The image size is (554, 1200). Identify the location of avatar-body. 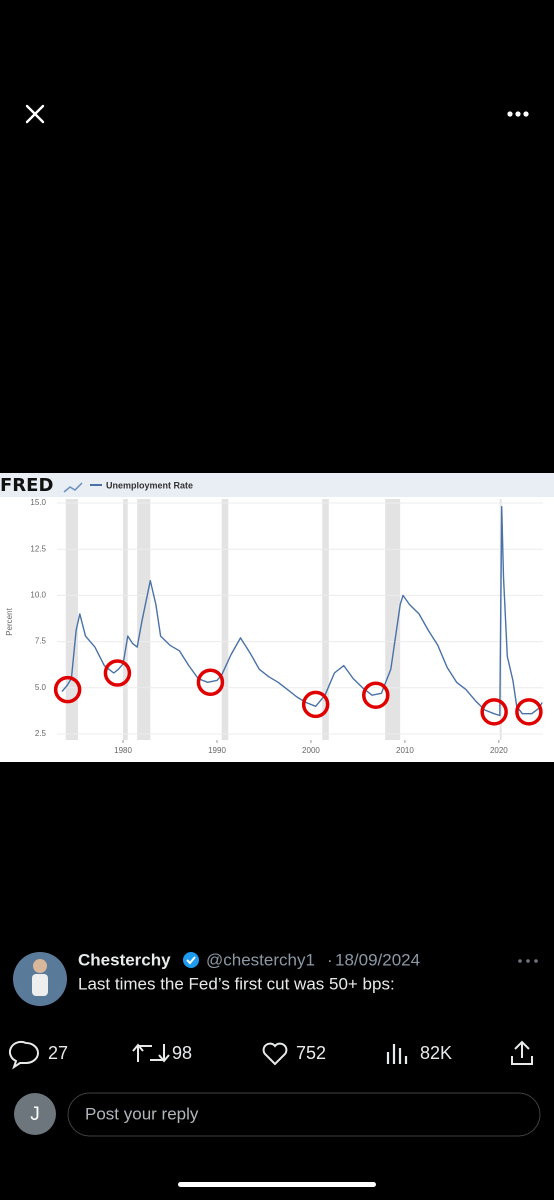
(40, 985).